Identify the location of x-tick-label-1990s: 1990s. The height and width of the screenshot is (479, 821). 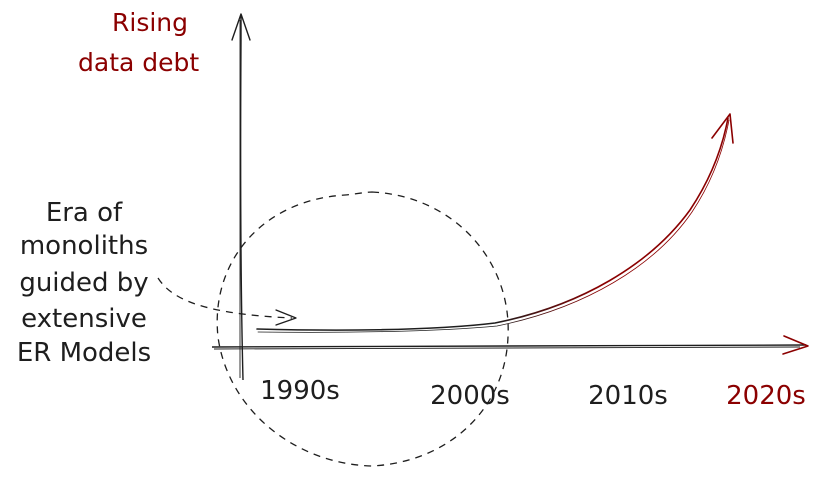
(300, 391).